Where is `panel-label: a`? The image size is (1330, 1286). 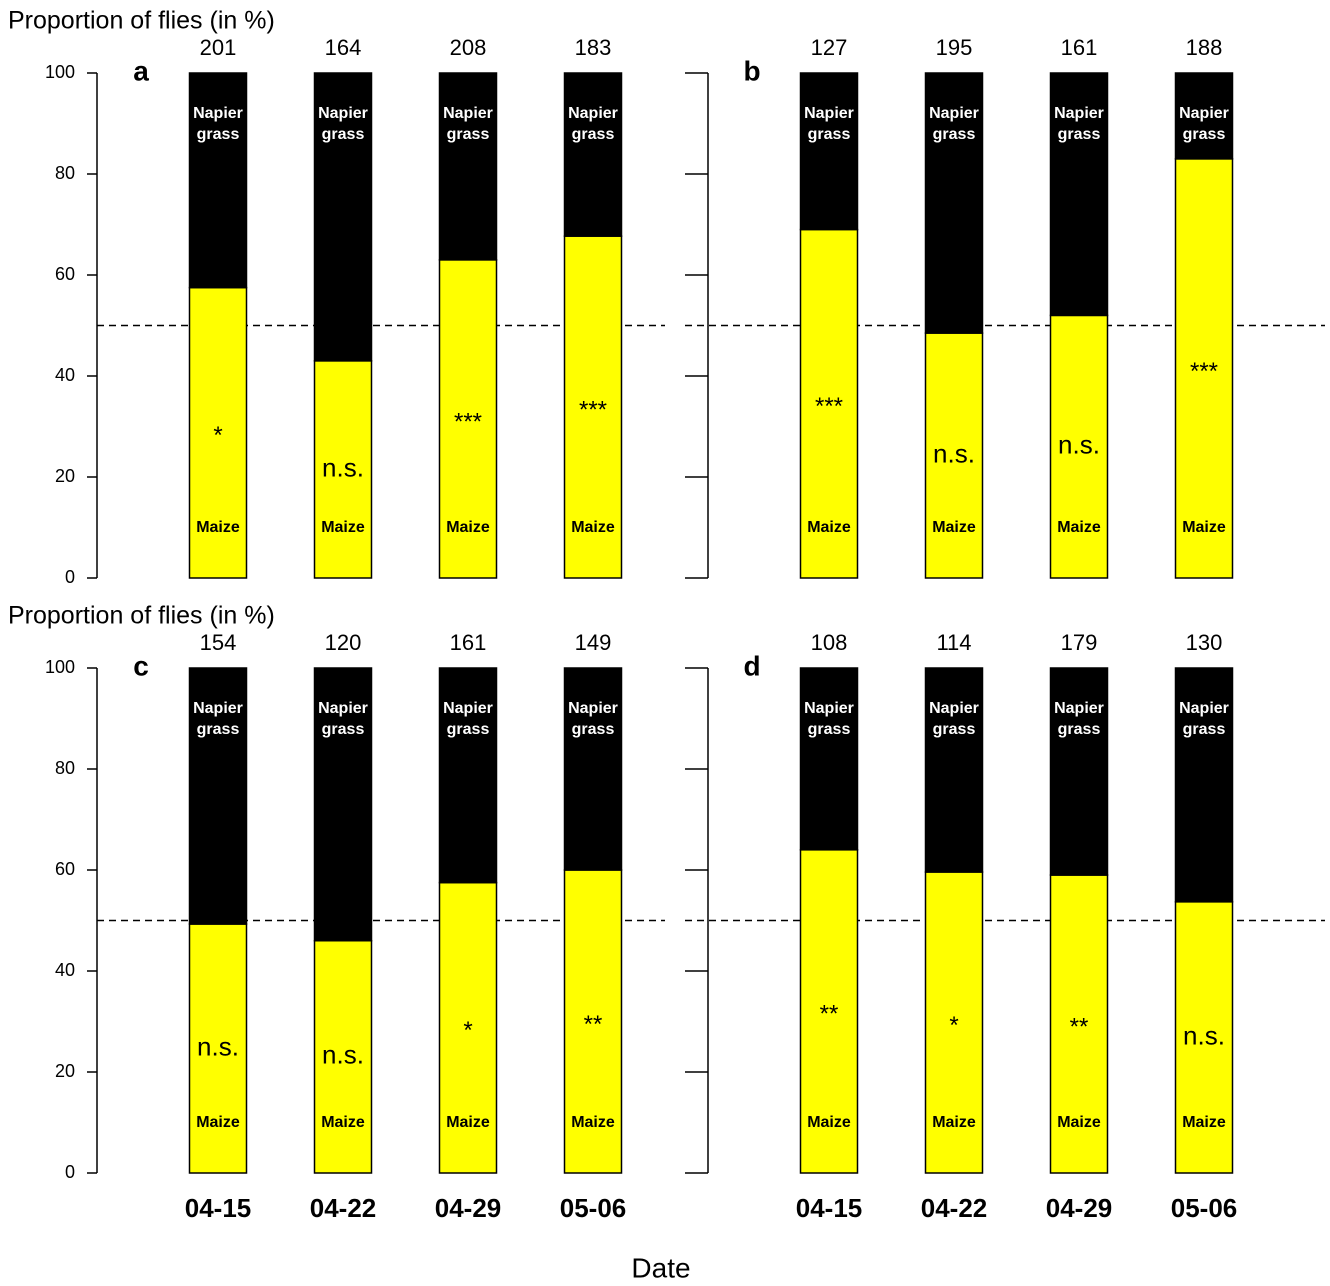 panel-label: a is located at coordinates (141, 70).